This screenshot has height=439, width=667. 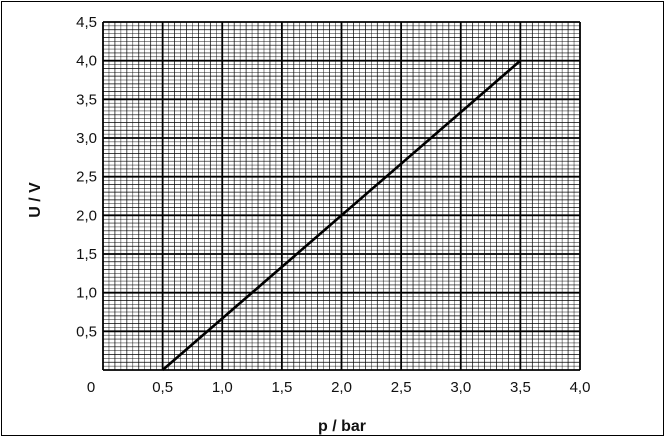 I want to click on y-tick-label: 4,5, so click(x=86, y=22).